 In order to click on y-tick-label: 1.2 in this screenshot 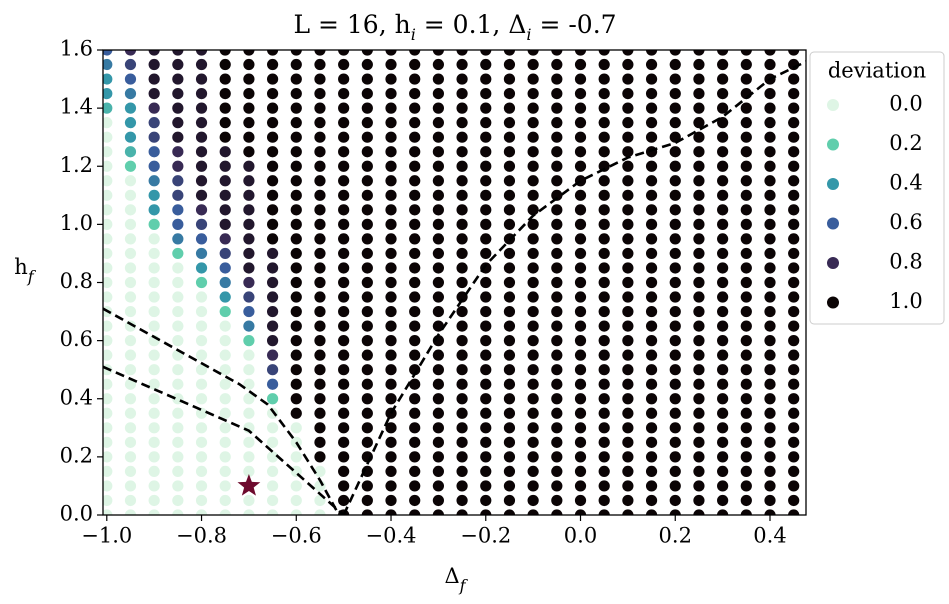, I will do `click(76, 165)`.